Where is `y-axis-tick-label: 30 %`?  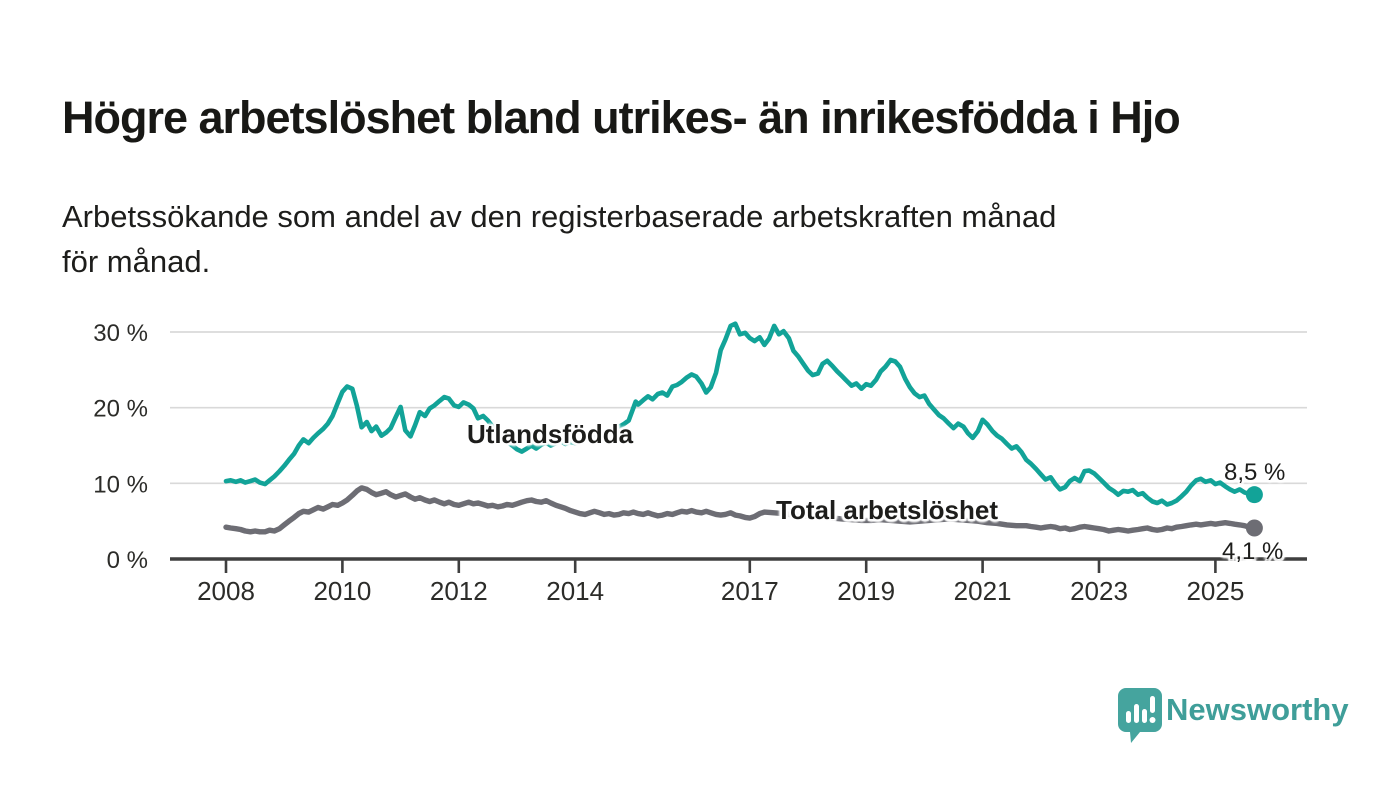
y-axis-tick-label: 30 % is located at coordinates (120, 333).